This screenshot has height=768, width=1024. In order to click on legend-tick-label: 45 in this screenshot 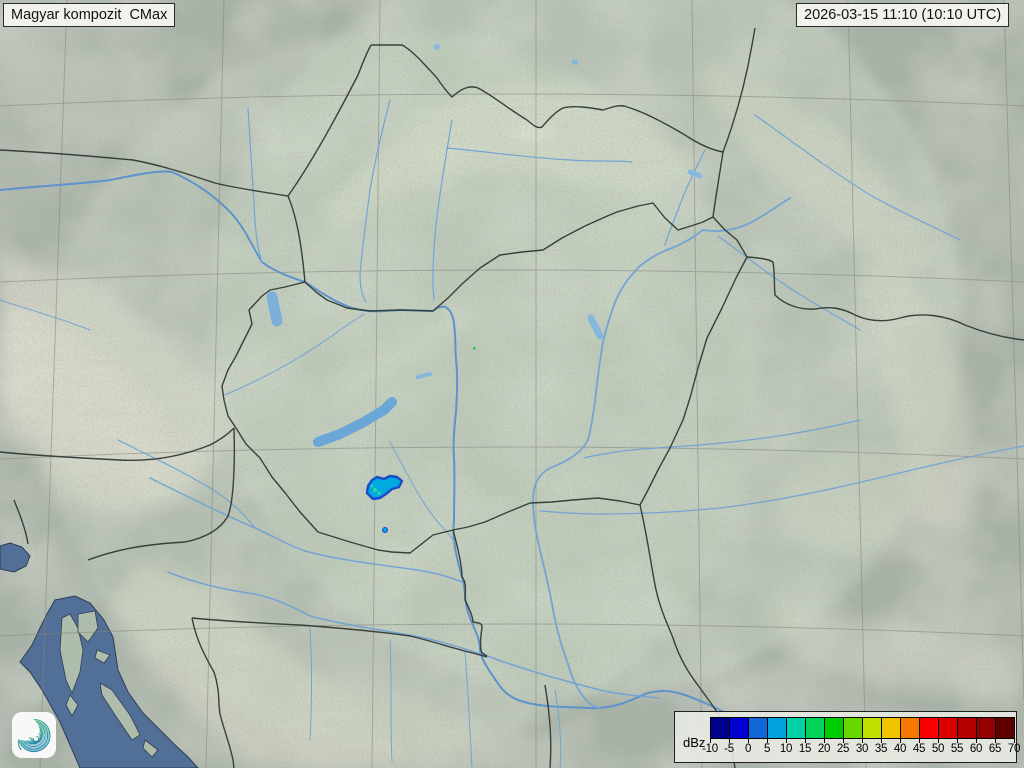, I will do `click(919, 749)`.